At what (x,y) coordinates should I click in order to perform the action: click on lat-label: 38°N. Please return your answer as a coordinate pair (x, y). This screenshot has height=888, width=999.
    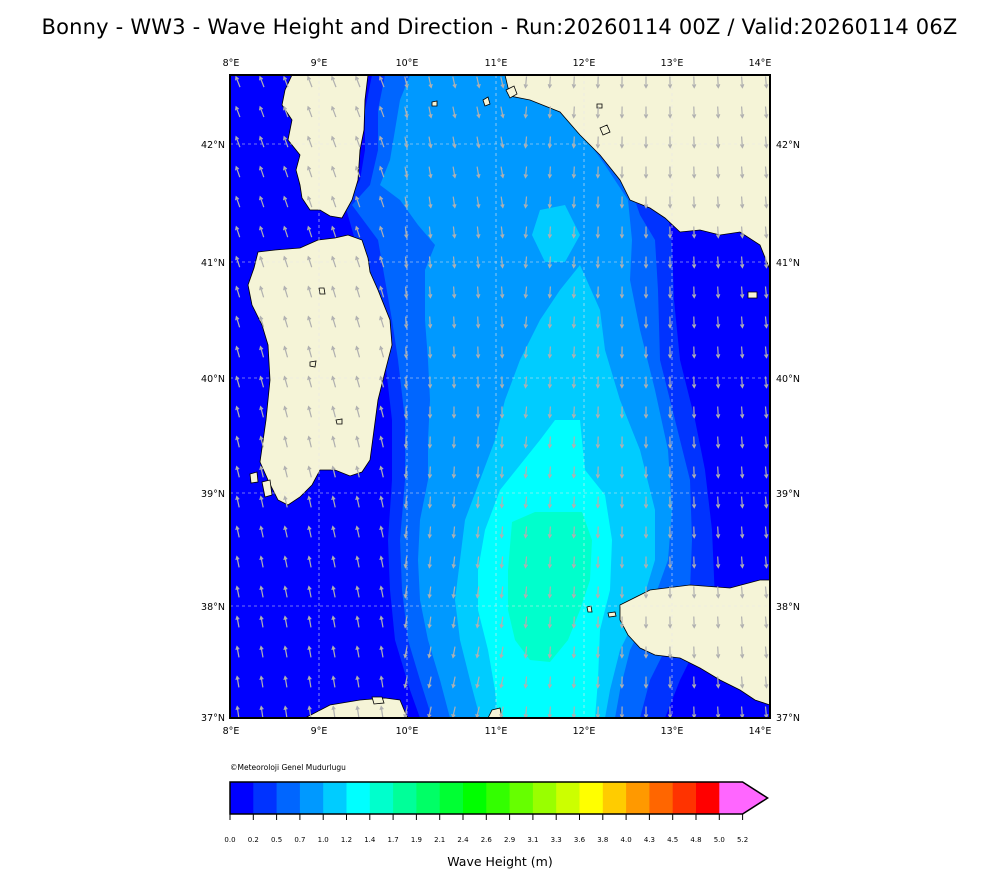
    Looking at the image, I should click on (213, 607).